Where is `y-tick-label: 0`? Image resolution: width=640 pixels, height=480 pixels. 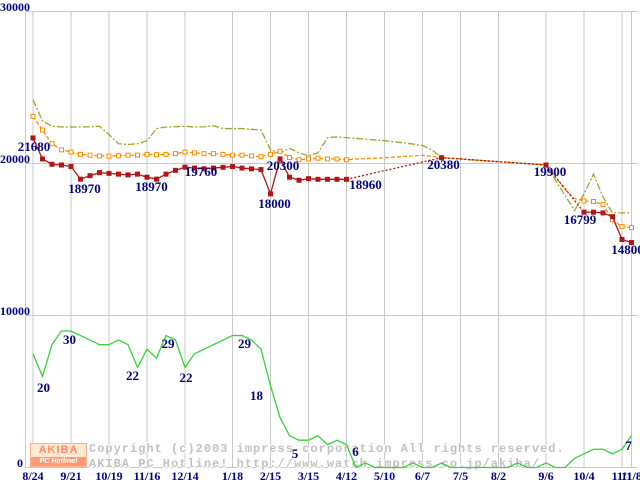 y-tick-label: 0 is located at coordinates (20, 462).